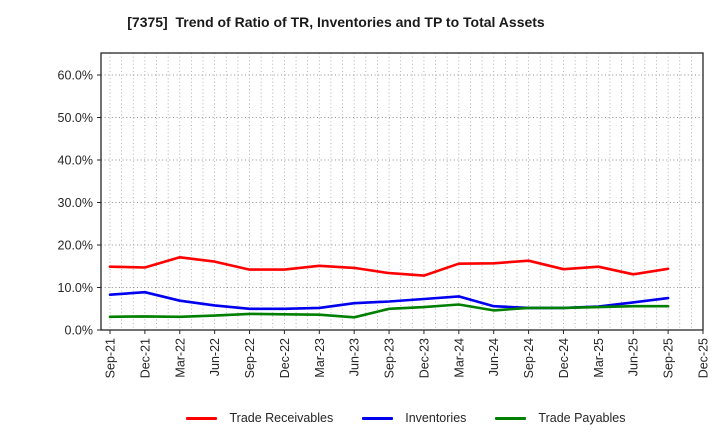 Image resolution: width=720 pixels, height=440 pixels. Describe the element at coordinates (436, 418) in the screenshot. I see `legend-label: Inventories` at that location.